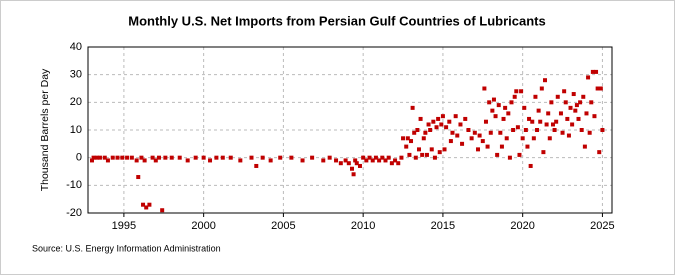  Describe the element at coordinates (602, 226) in the screenshot. I see `x-tick-label: 2025` at that location.